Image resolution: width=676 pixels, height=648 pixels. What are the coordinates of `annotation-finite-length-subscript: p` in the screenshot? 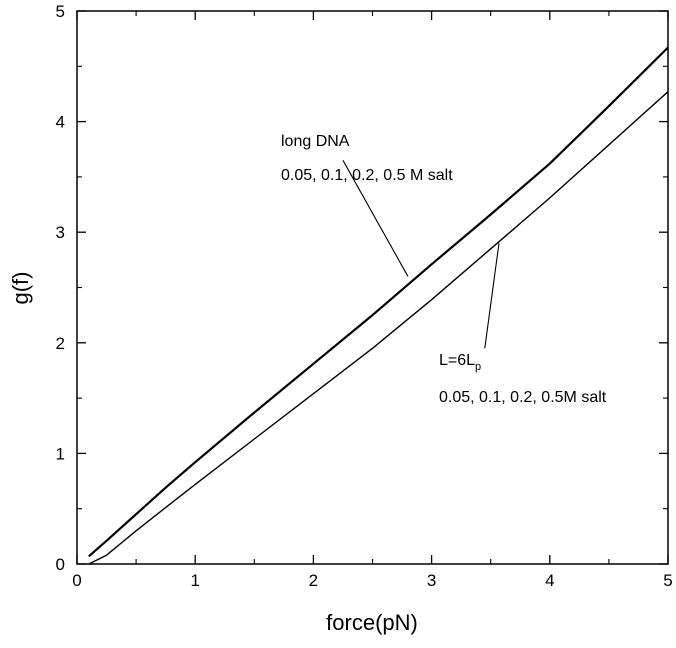 It's located at (478, 367).